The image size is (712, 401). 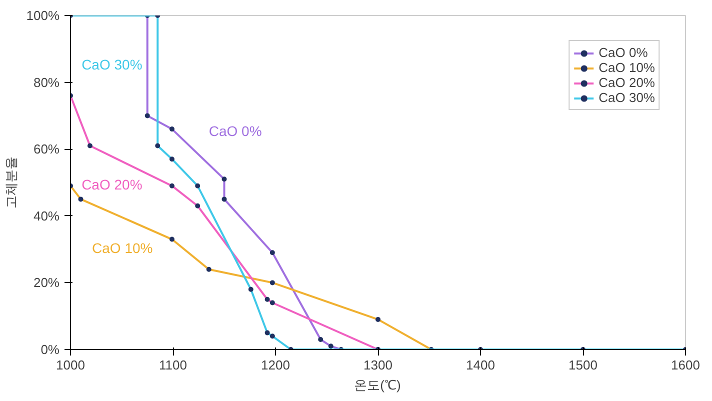 I want to click on annotation: CaO 10%, so click(x=122, y=248).